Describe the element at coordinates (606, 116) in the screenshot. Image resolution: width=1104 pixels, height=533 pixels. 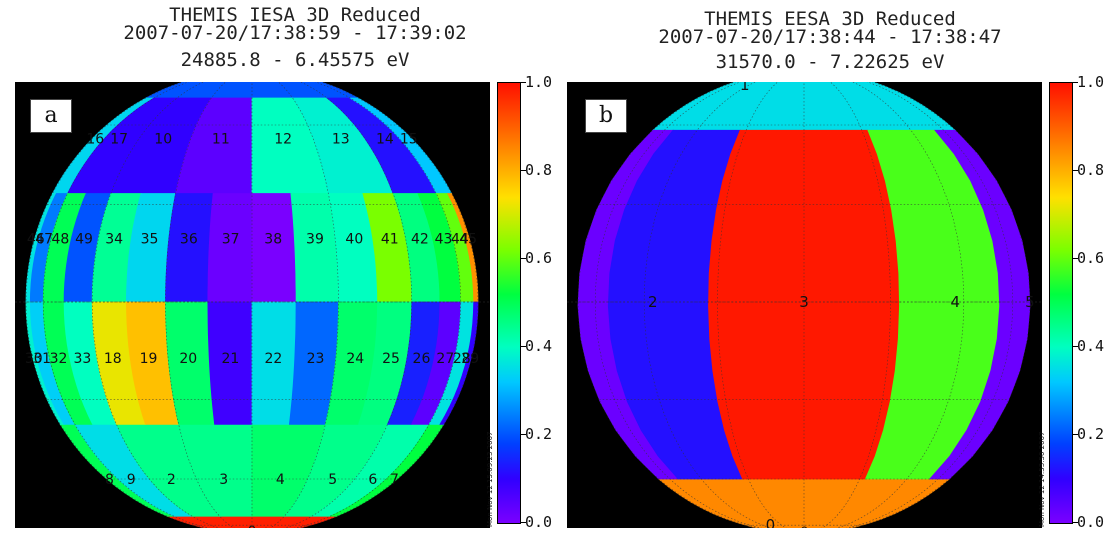
I see `panel-b-letter: b` at that location.